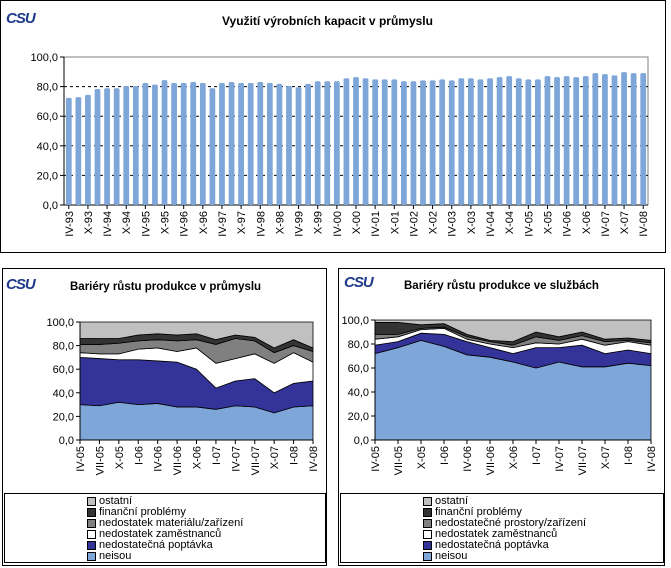  I want to click on legend-item: nedostatečné prostory/zařízení, so click(504, 523).